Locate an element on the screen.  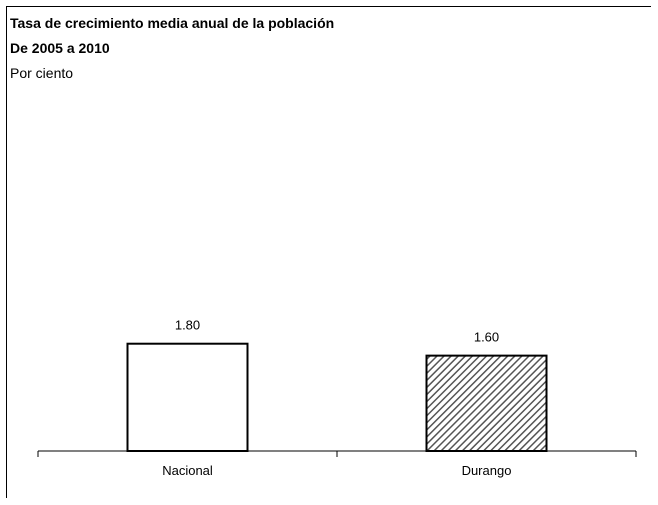
data-label: 1.60 is located at coordinates (486, 337).